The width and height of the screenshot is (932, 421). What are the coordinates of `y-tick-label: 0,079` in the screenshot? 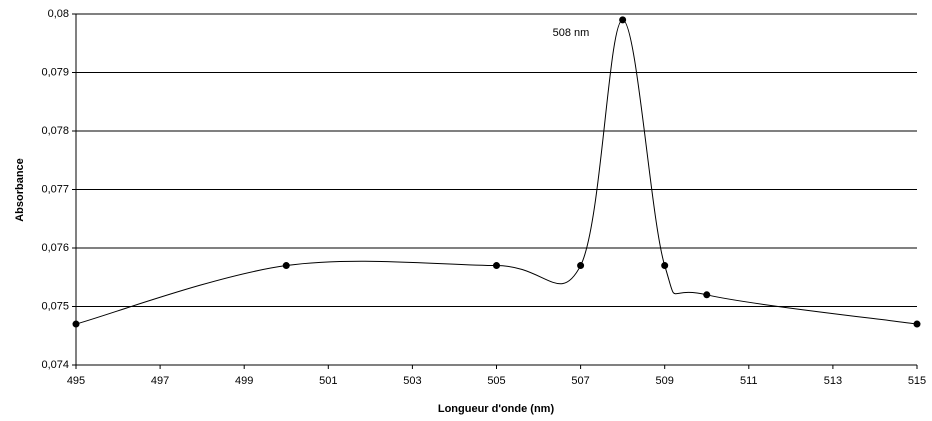 It's located at (55, 72).